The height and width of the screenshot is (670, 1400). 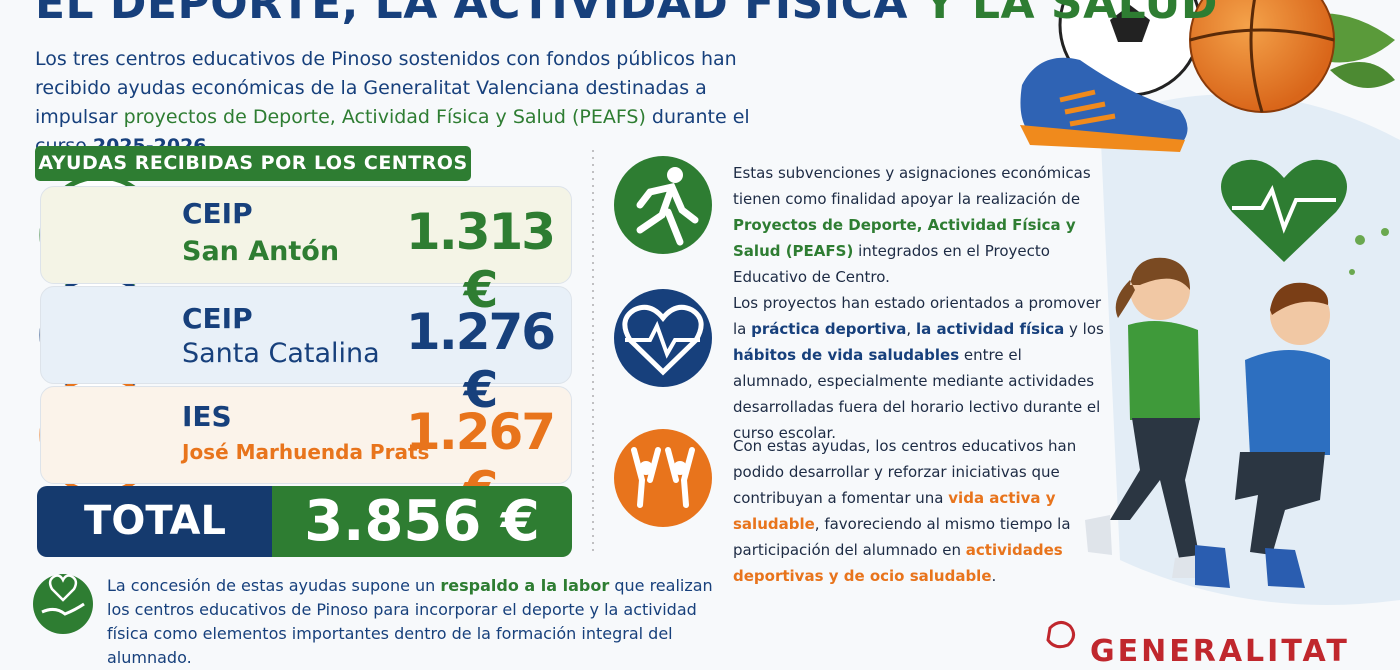 What do you see at coordinates (253, 163) in the screenshot?
I see `section-heading: AYUDAS RECIBIDAS POR LOS CENTROS` at bounding box center [253, 163].